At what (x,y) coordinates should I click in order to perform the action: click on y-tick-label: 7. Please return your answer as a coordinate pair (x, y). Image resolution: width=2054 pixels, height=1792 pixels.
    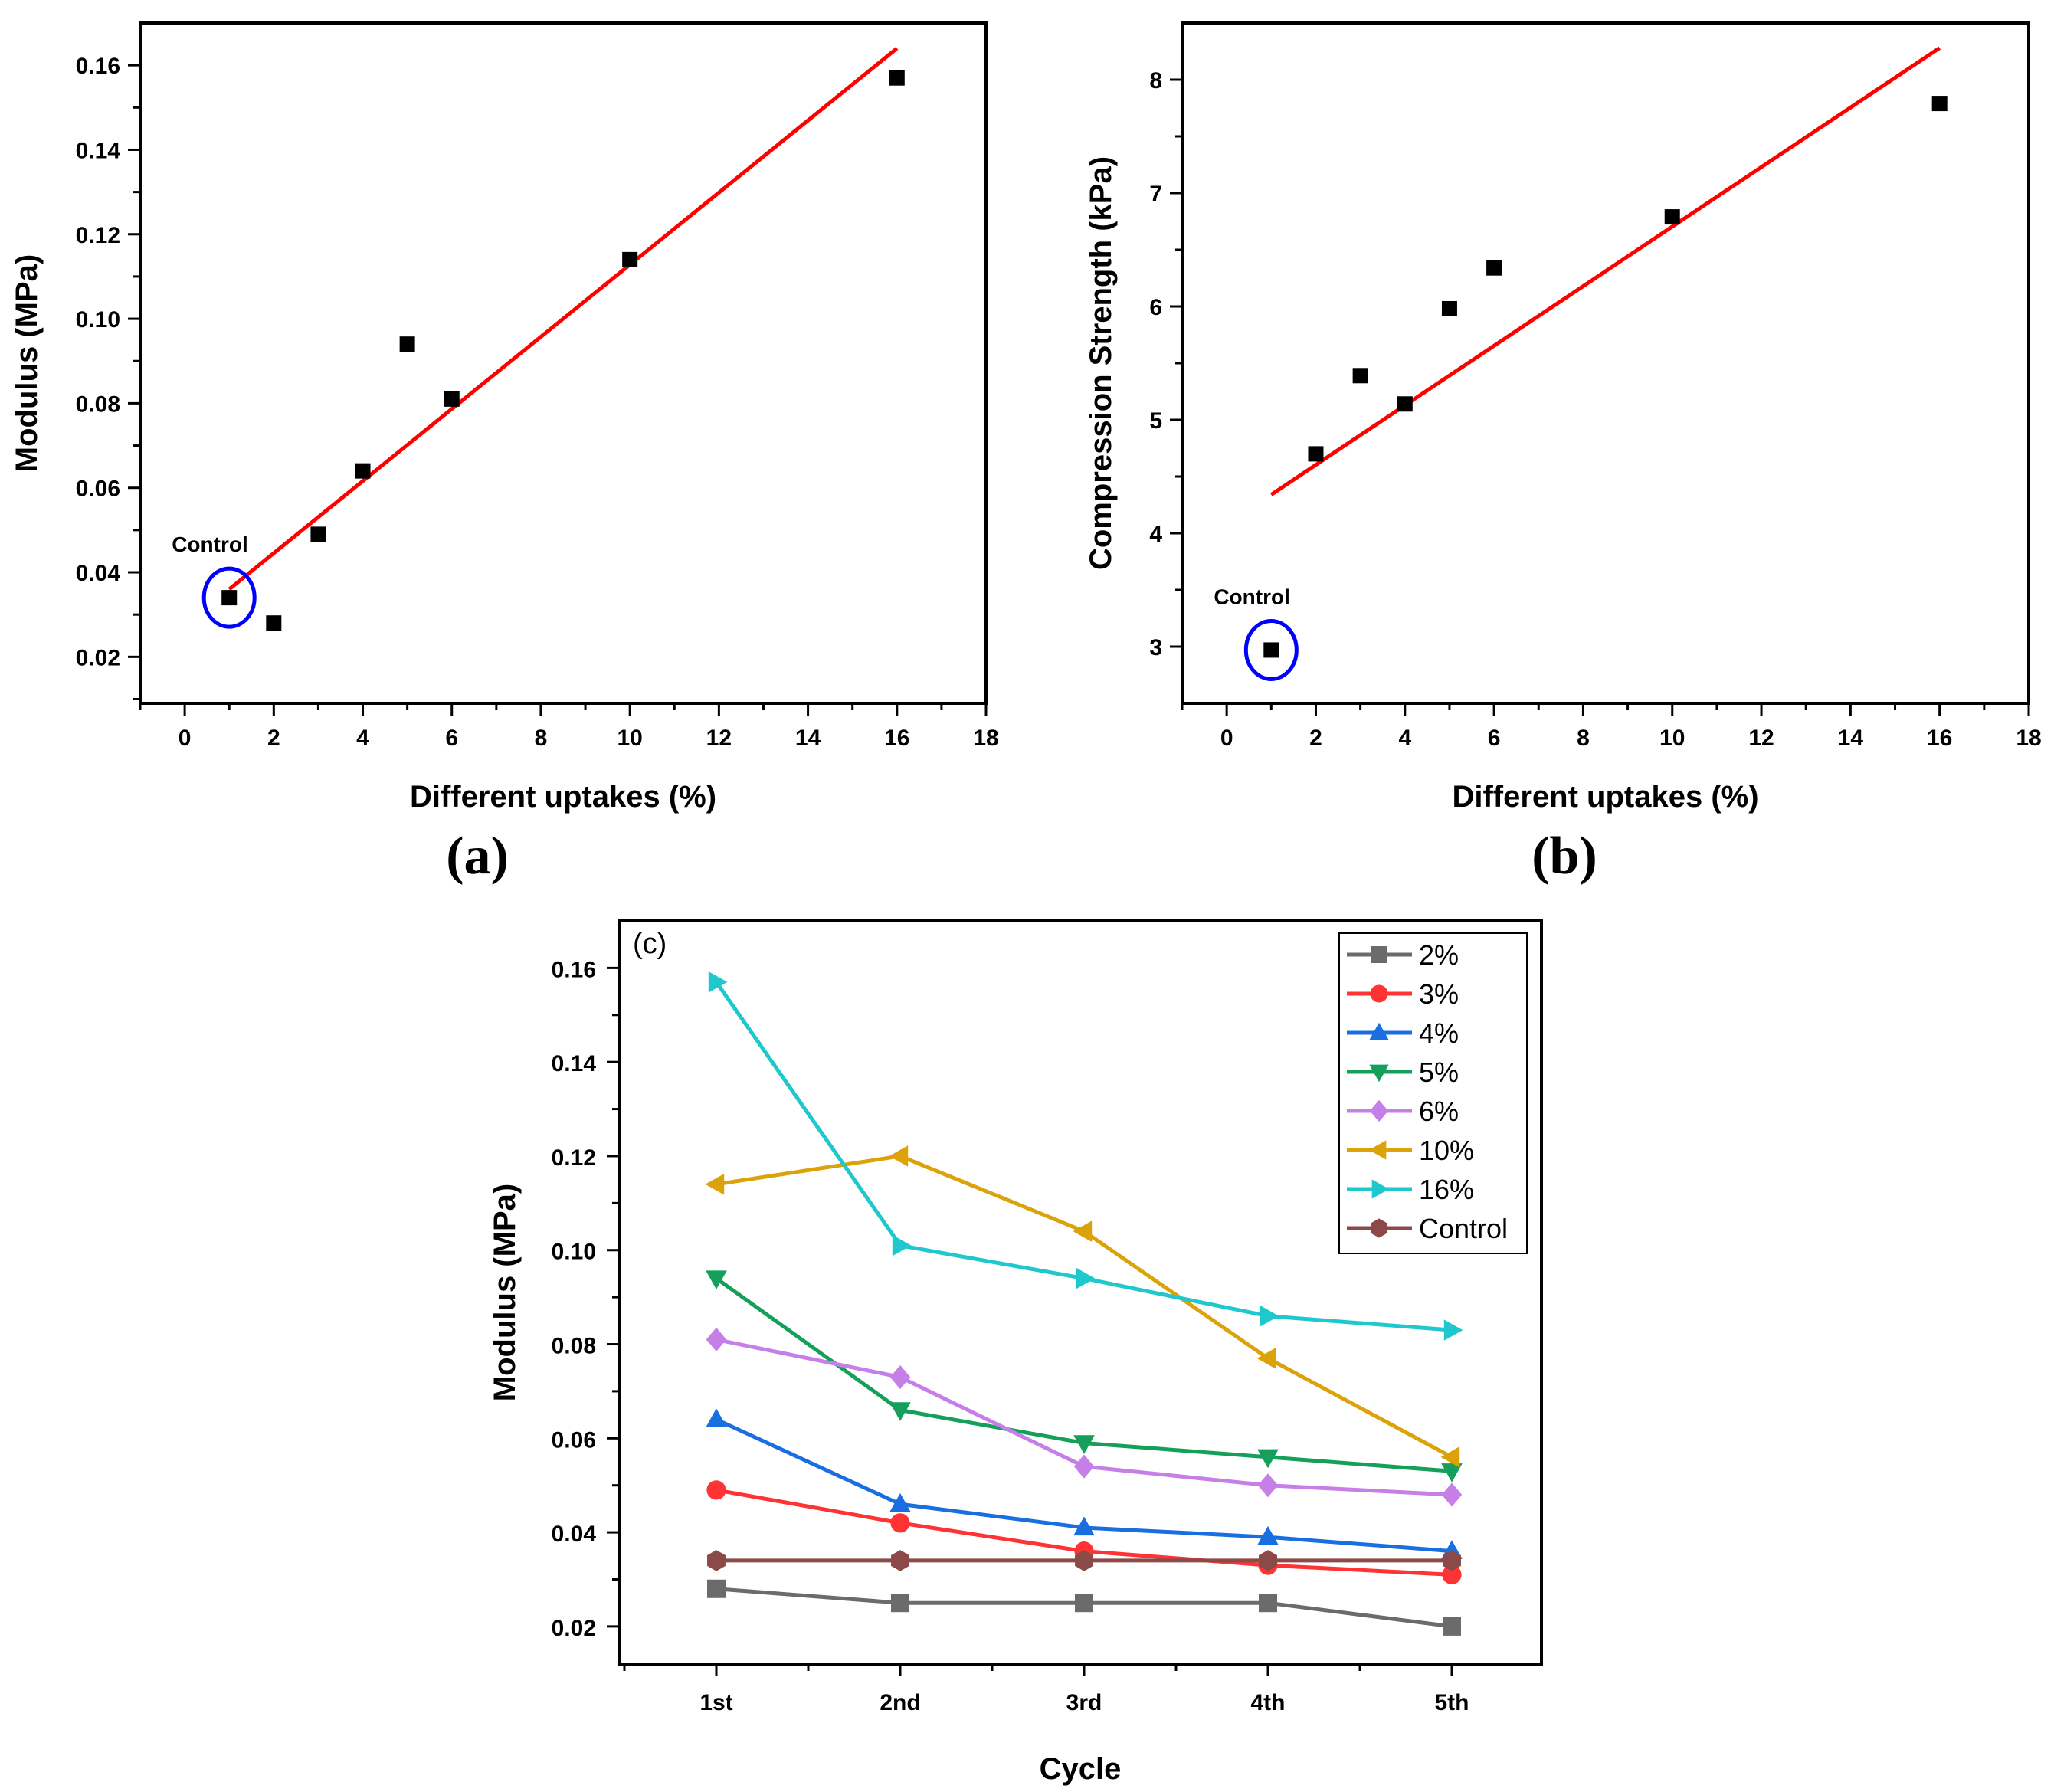
    Looking at the image, I should click on (1155, 194).